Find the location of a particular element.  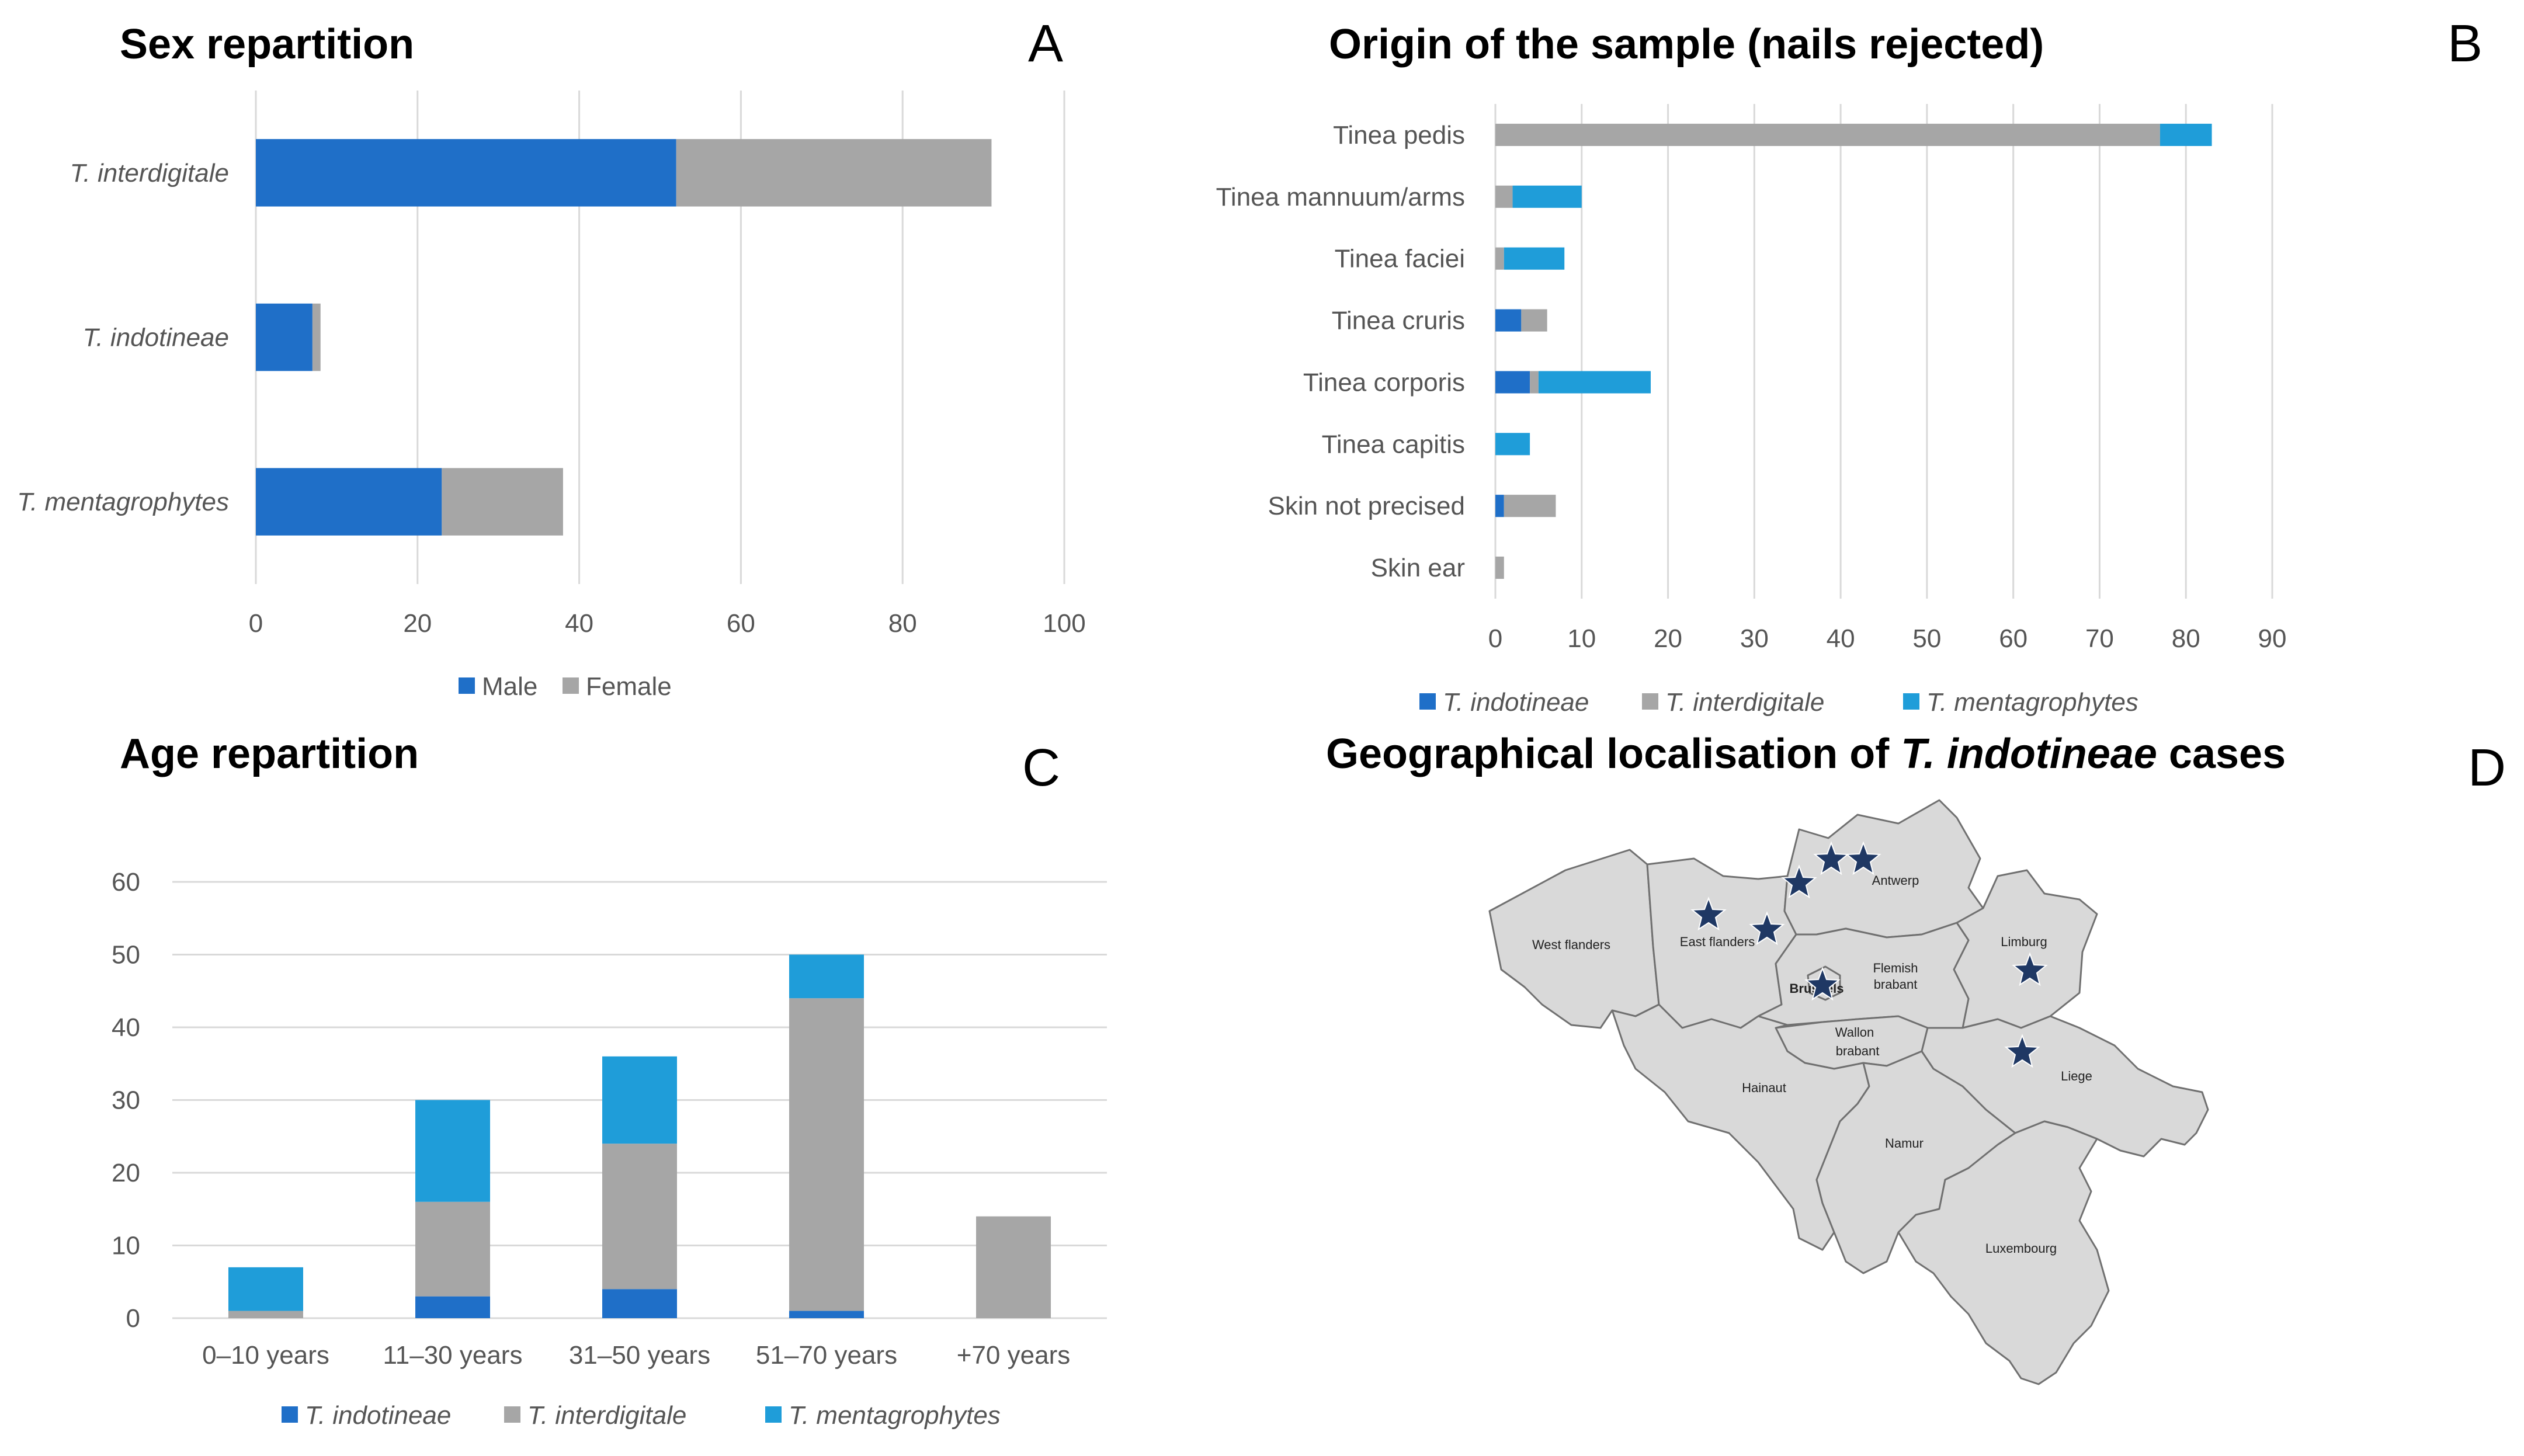

panel-b-x-ticks: 0 10 20 30 40 50 60 70 80 90 is located at coordinates (1887, 638).